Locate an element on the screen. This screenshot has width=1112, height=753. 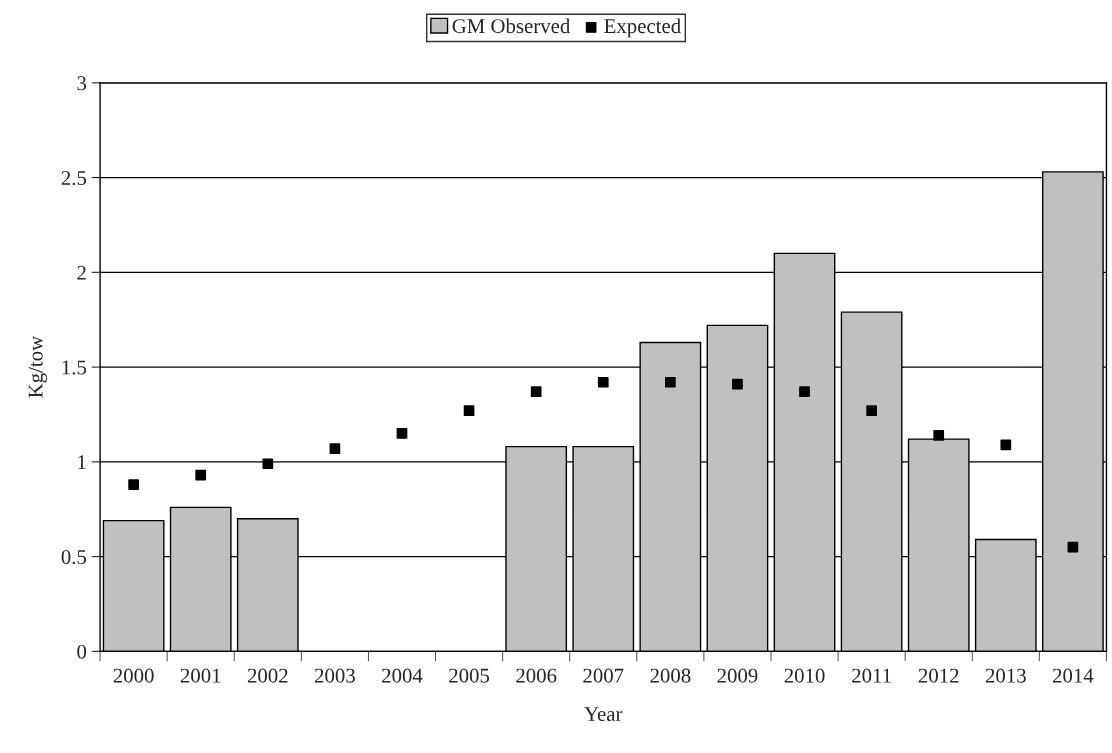
x-tick-label: 2002 is located at coordinates (267, 675).